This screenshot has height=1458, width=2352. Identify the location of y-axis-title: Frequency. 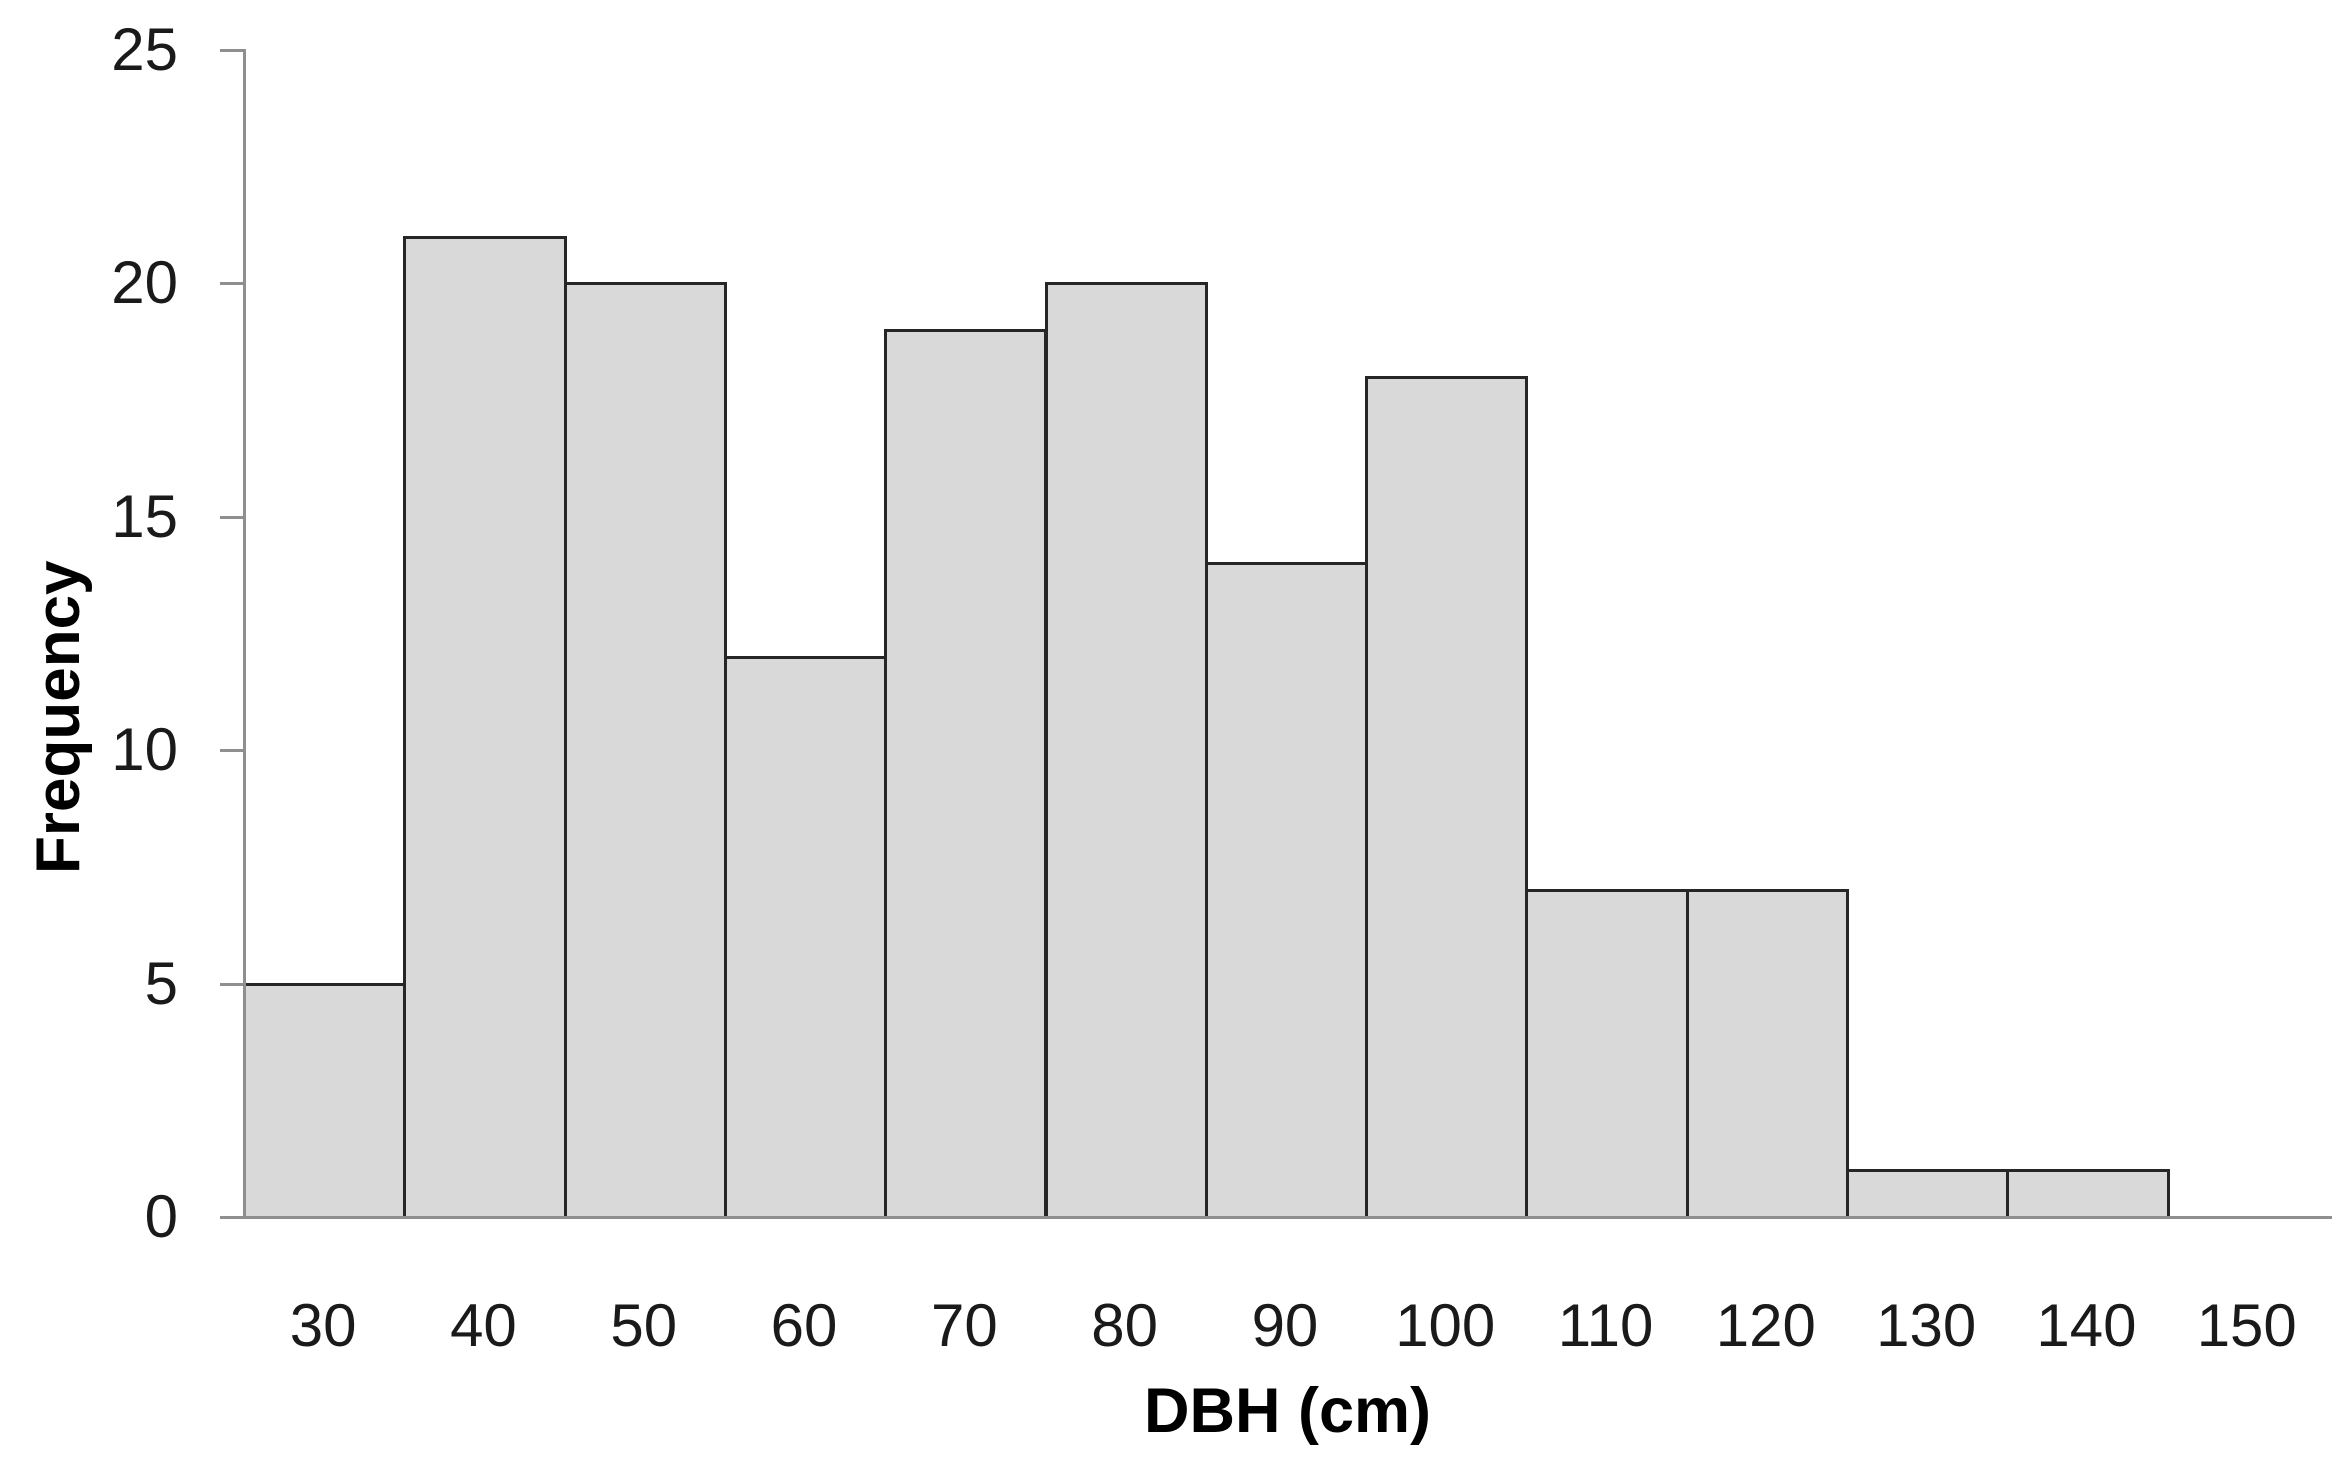
(58, 717).